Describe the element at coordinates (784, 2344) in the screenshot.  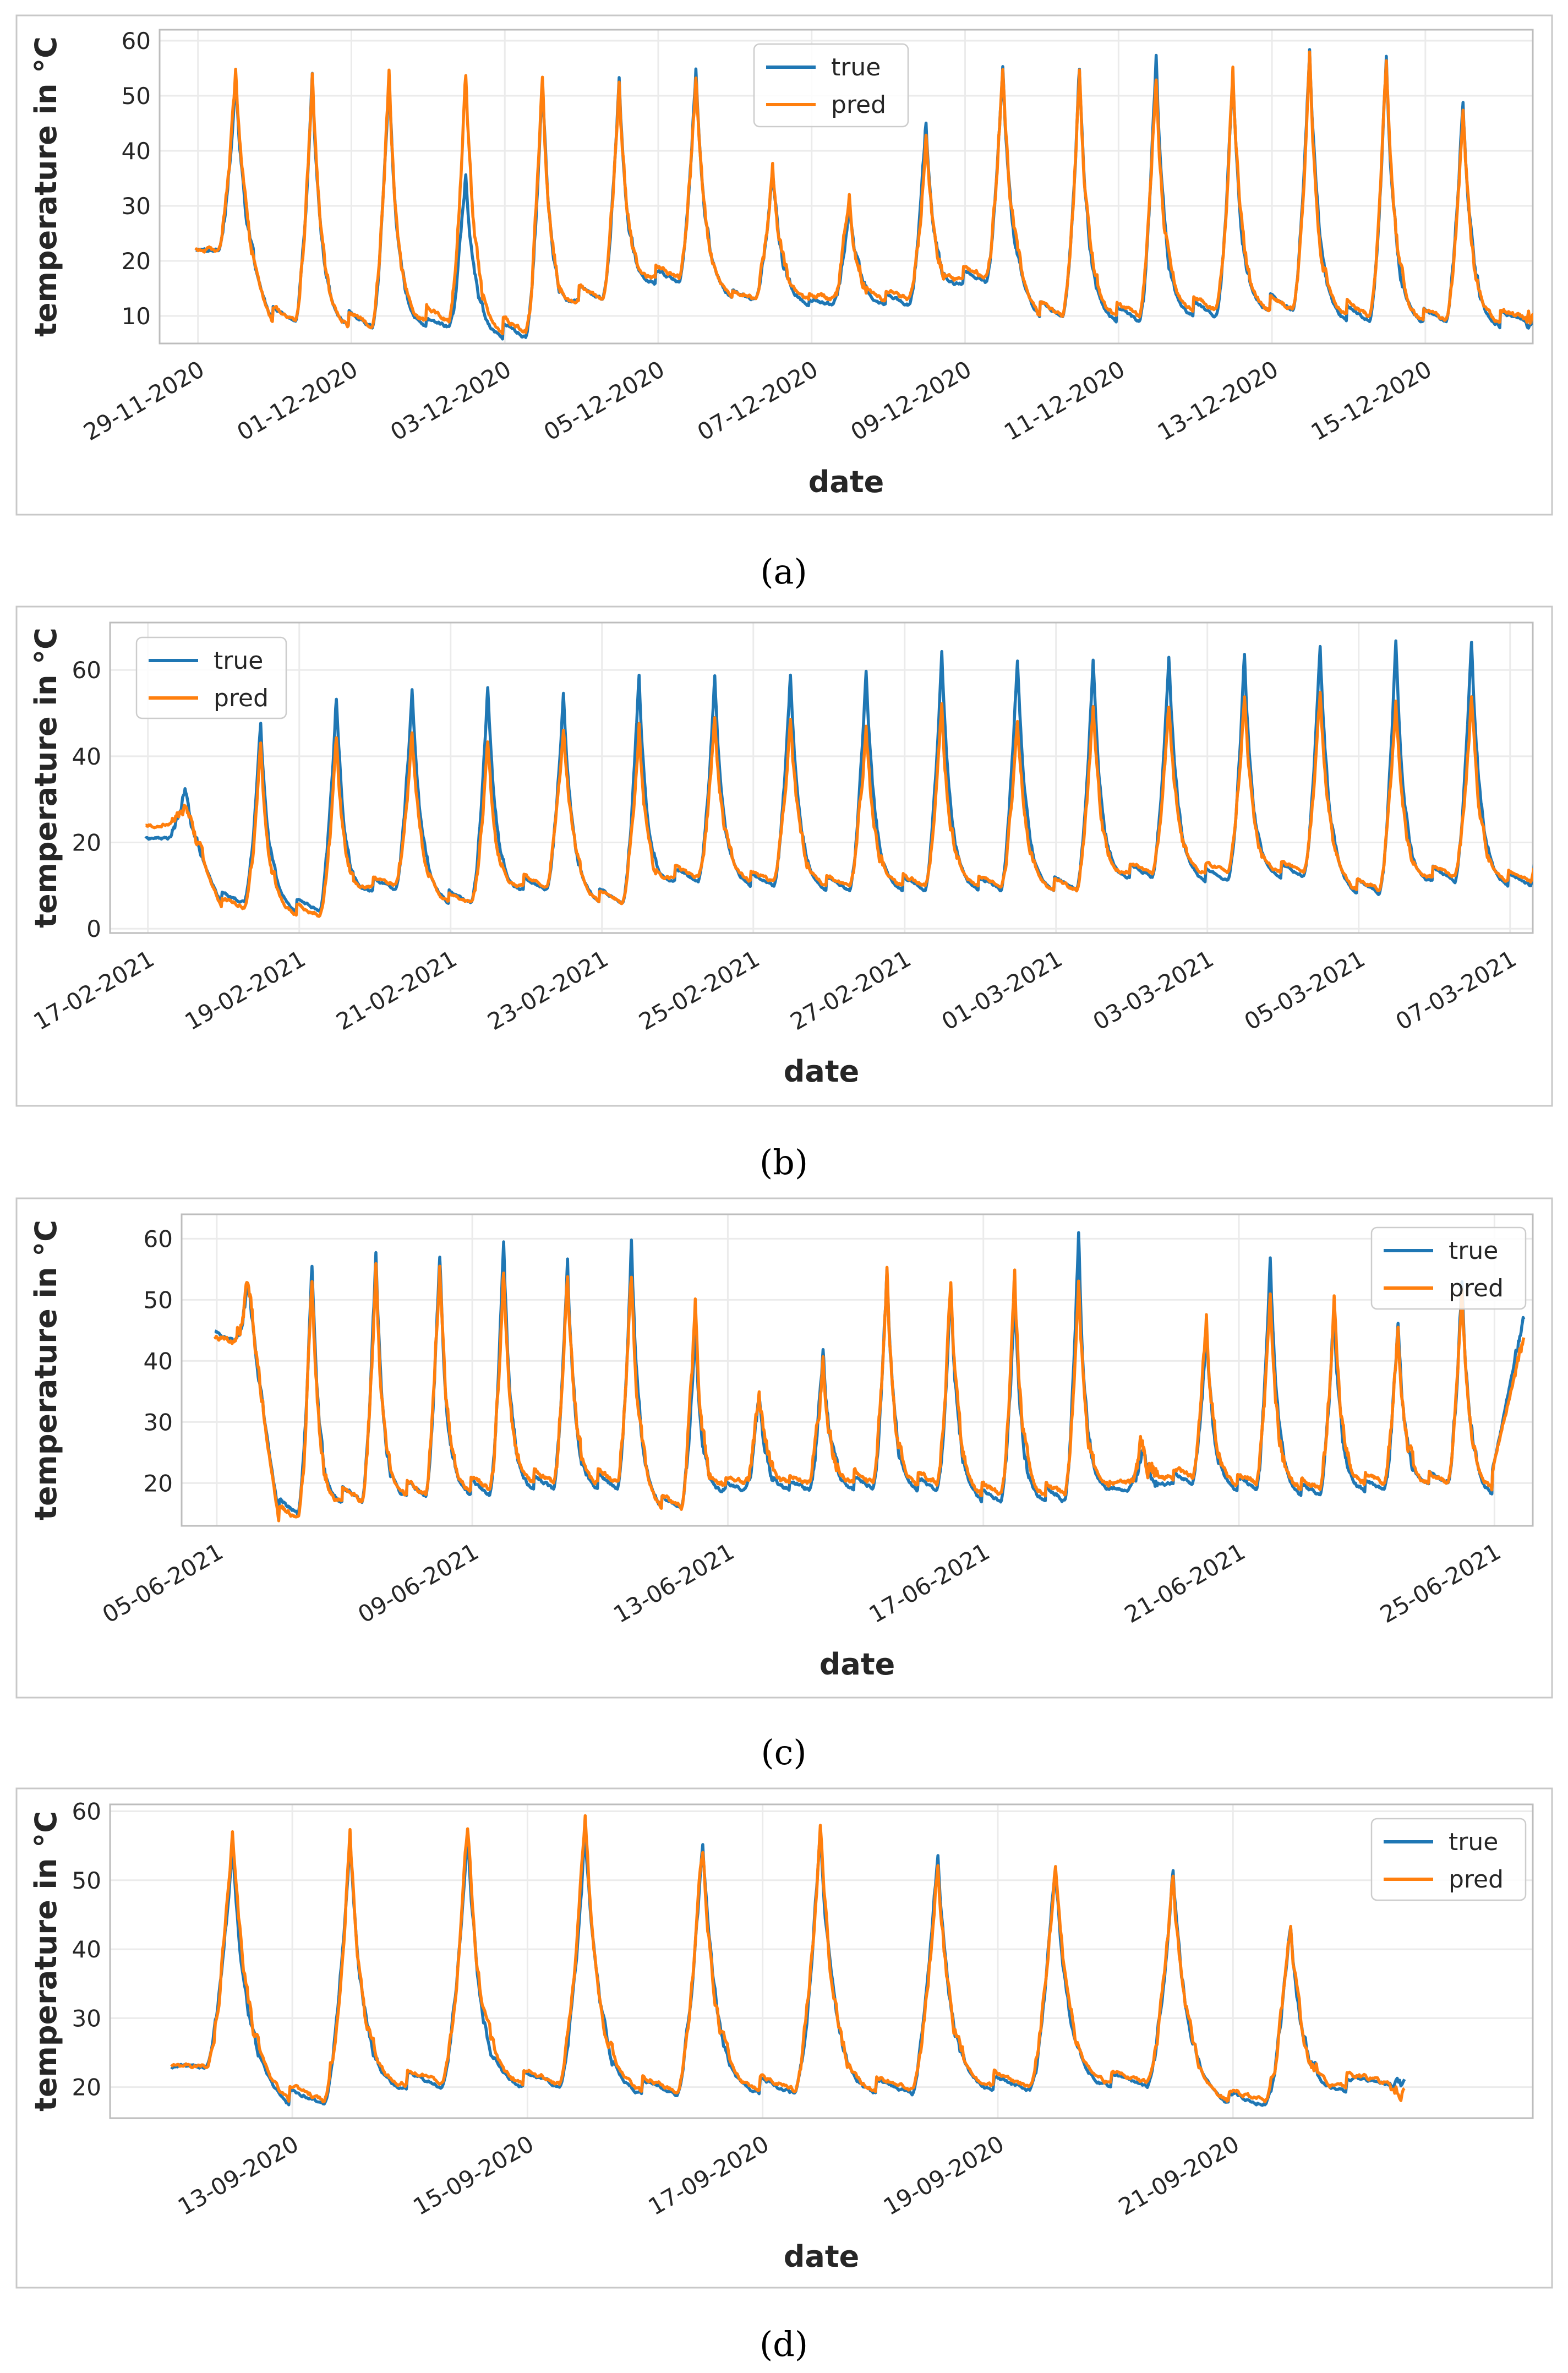
I see `panel-caption: (d)` at that location.